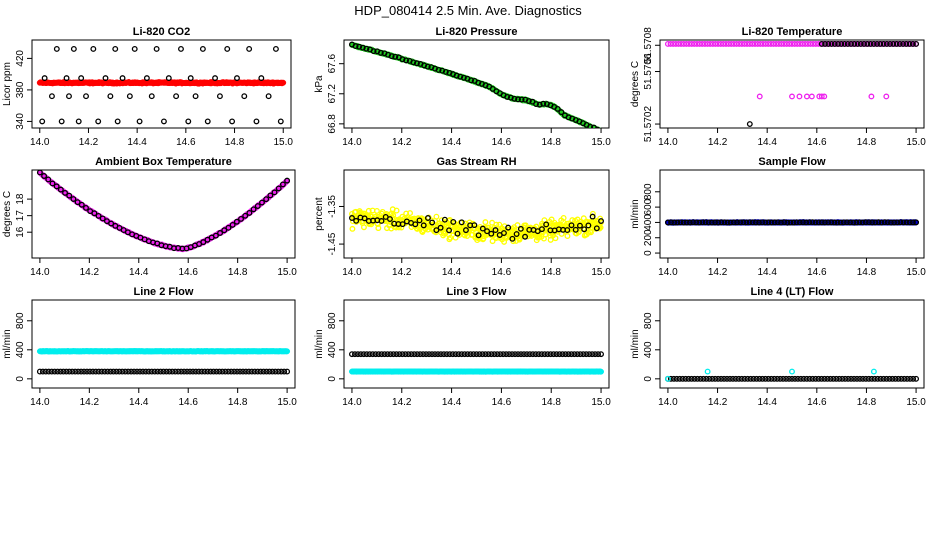 This screenshot has width=936, height=540. Describe the element at coordinates (648, 71) in the screenshot. I see `y-tick-label: 51.5706` at that location.